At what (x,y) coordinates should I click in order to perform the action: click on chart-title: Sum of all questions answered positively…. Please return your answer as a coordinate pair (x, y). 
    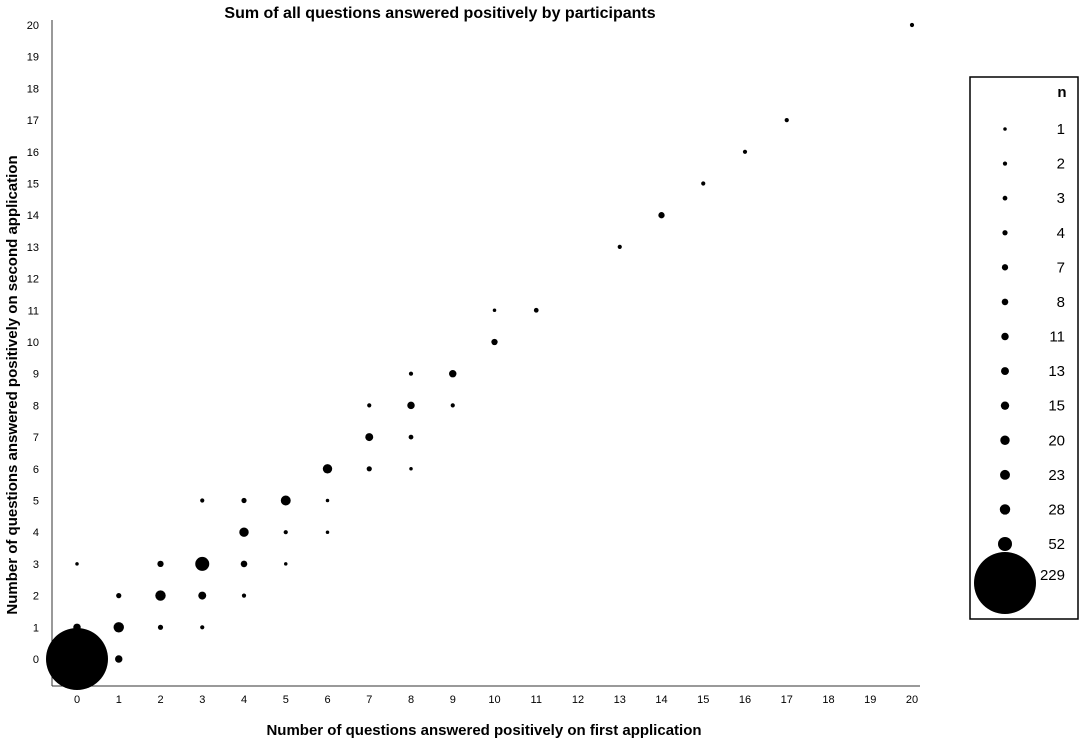
    Looking at the image, I should click on (439, 13).